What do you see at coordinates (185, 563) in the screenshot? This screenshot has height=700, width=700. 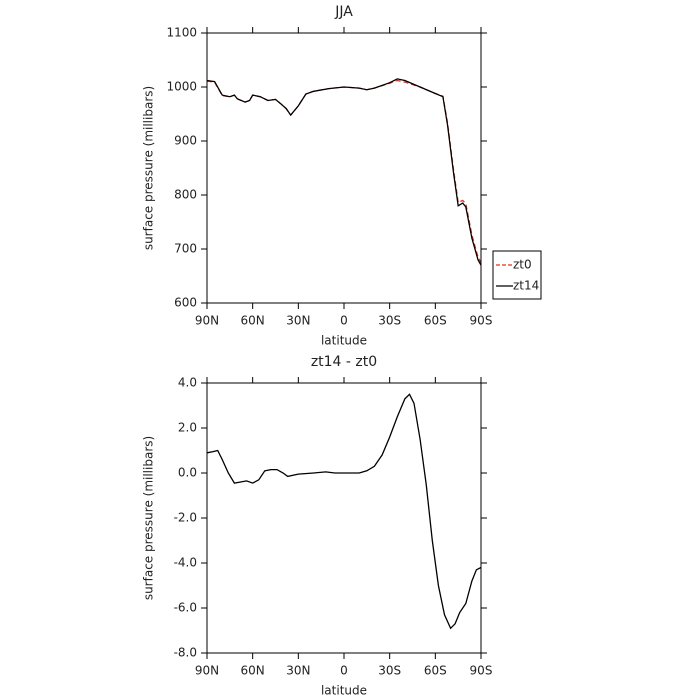 I see `y-tick-label: -4.0` at bounding box center [185, 563].